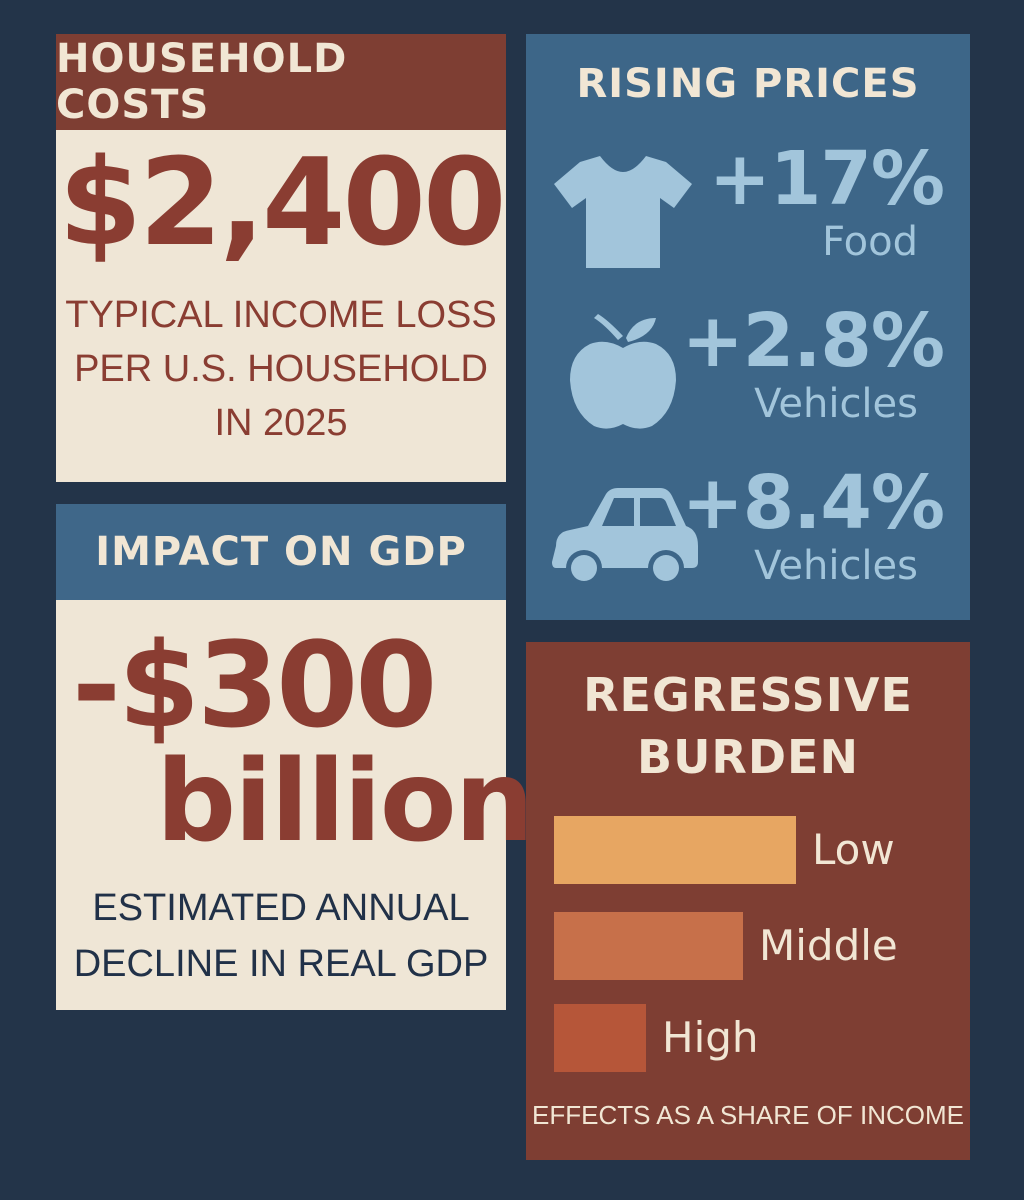  What do you see at coordinates (748, 695) in the screenshot?
I see `burden-header-line: REGRESSIVE` at bounding box center [748, 695].